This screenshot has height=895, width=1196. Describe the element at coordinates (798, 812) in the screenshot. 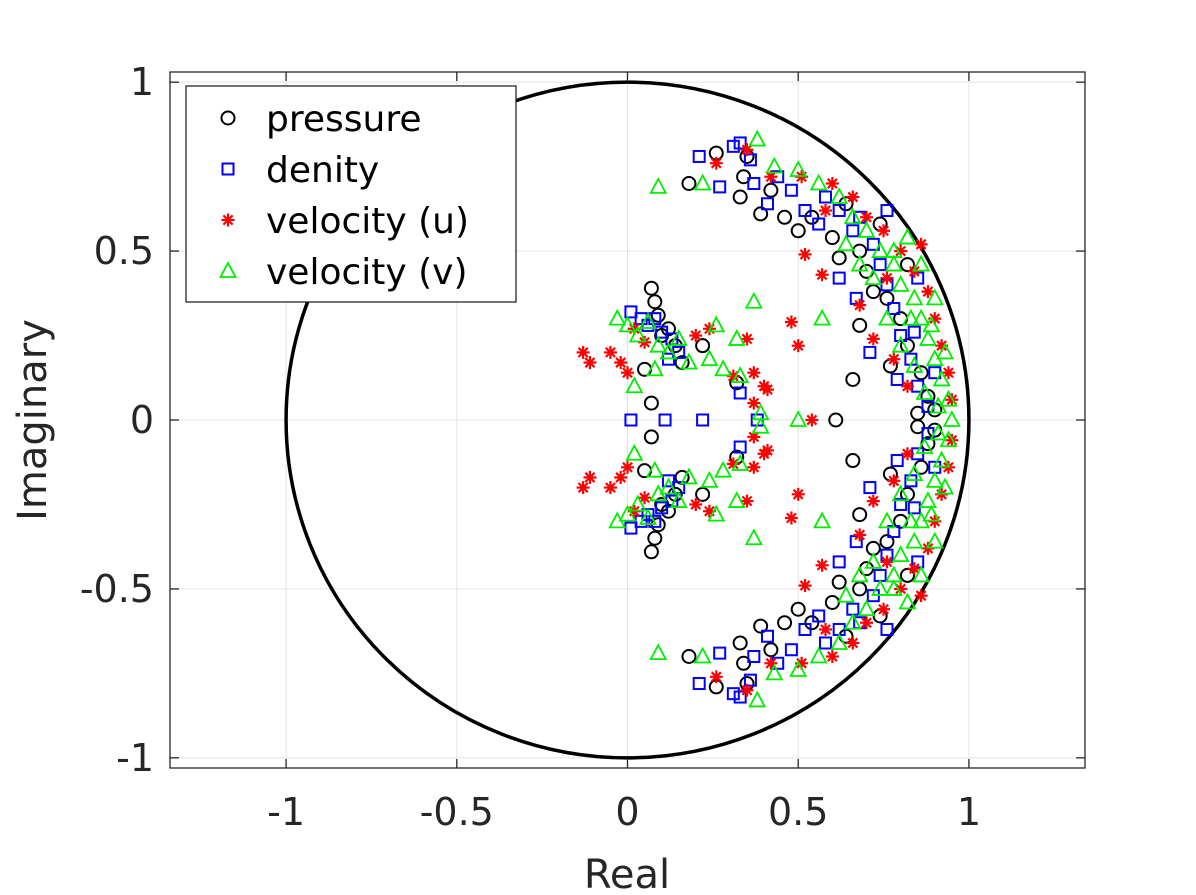

I see `x-tick-label-3: 0.5` at that location.